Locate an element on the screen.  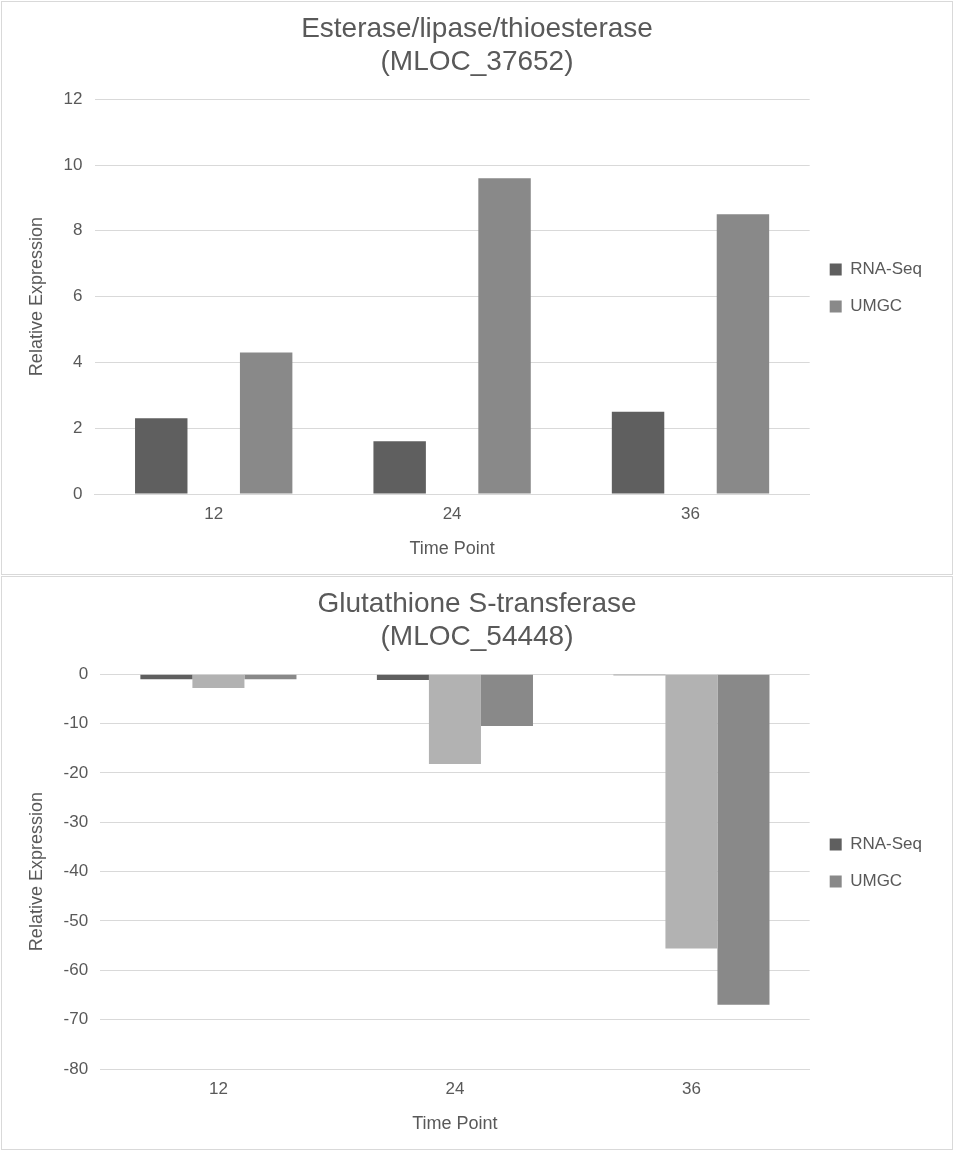
y-tick-label: 12 is located at coordinates (73, 98).